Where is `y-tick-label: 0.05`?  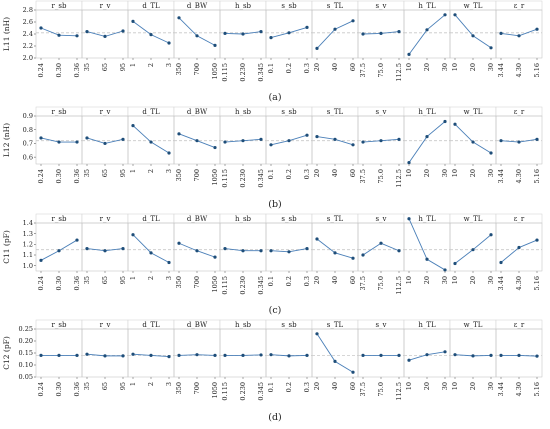
y-tick-label: 0.05 is located at coordinates (26, 377).